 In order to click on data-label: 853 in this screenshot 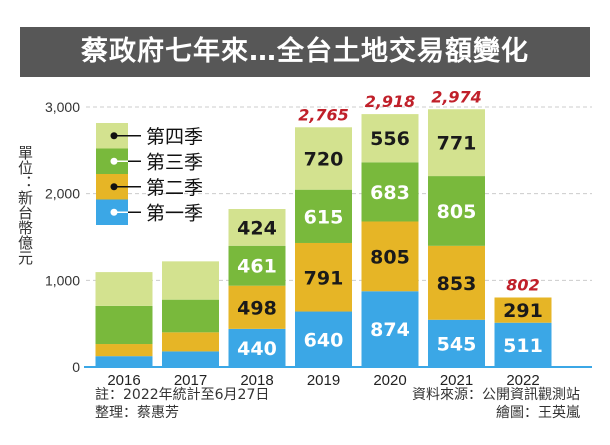, I will do `click(457, 284)`.